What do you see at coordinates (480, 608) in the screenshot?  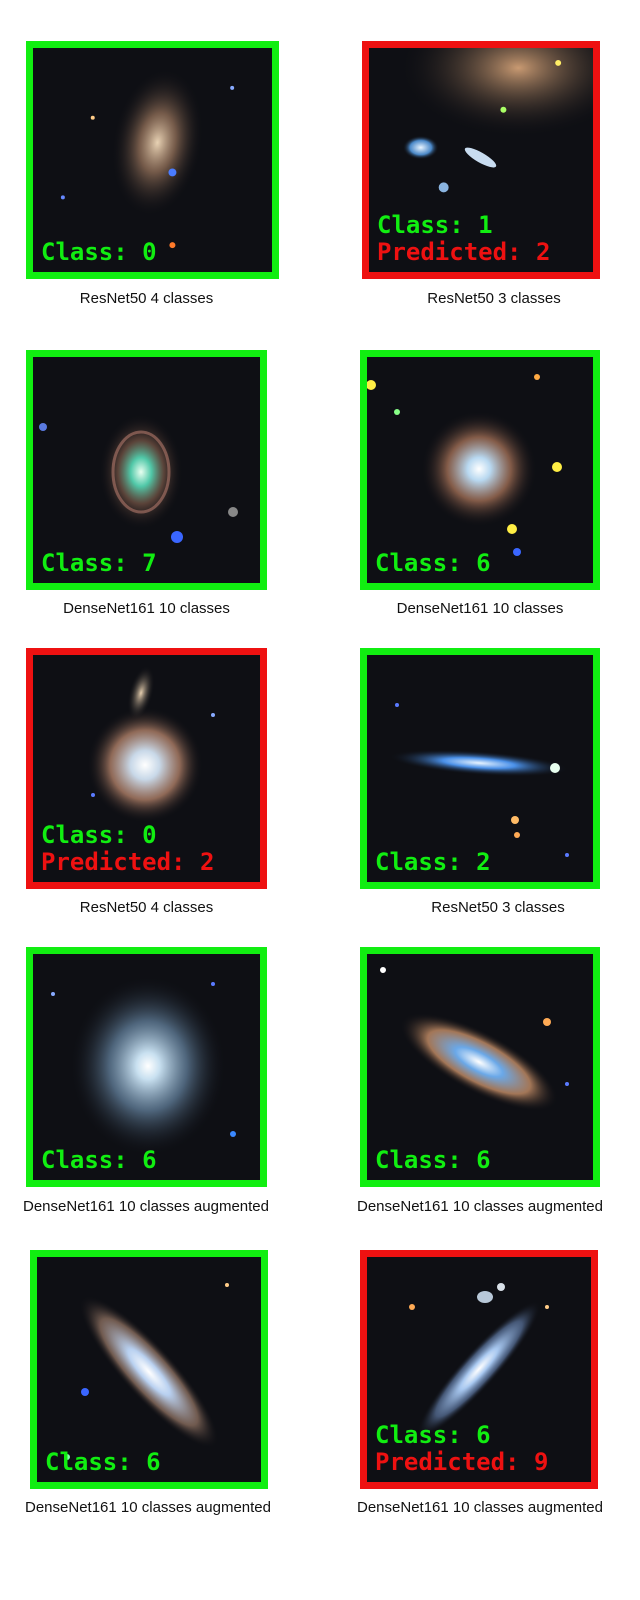 I see `panel-caption-4: DenseNet161 10 classes` at bounding box center [480, 608].